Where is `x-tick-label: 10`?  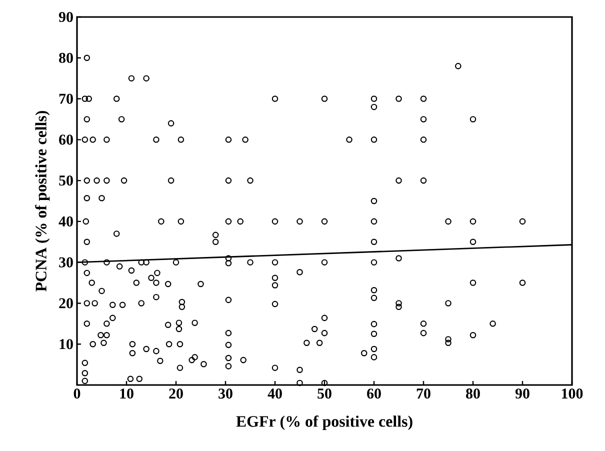
x-tick-label: 10 is located at coordinates (127, 393).